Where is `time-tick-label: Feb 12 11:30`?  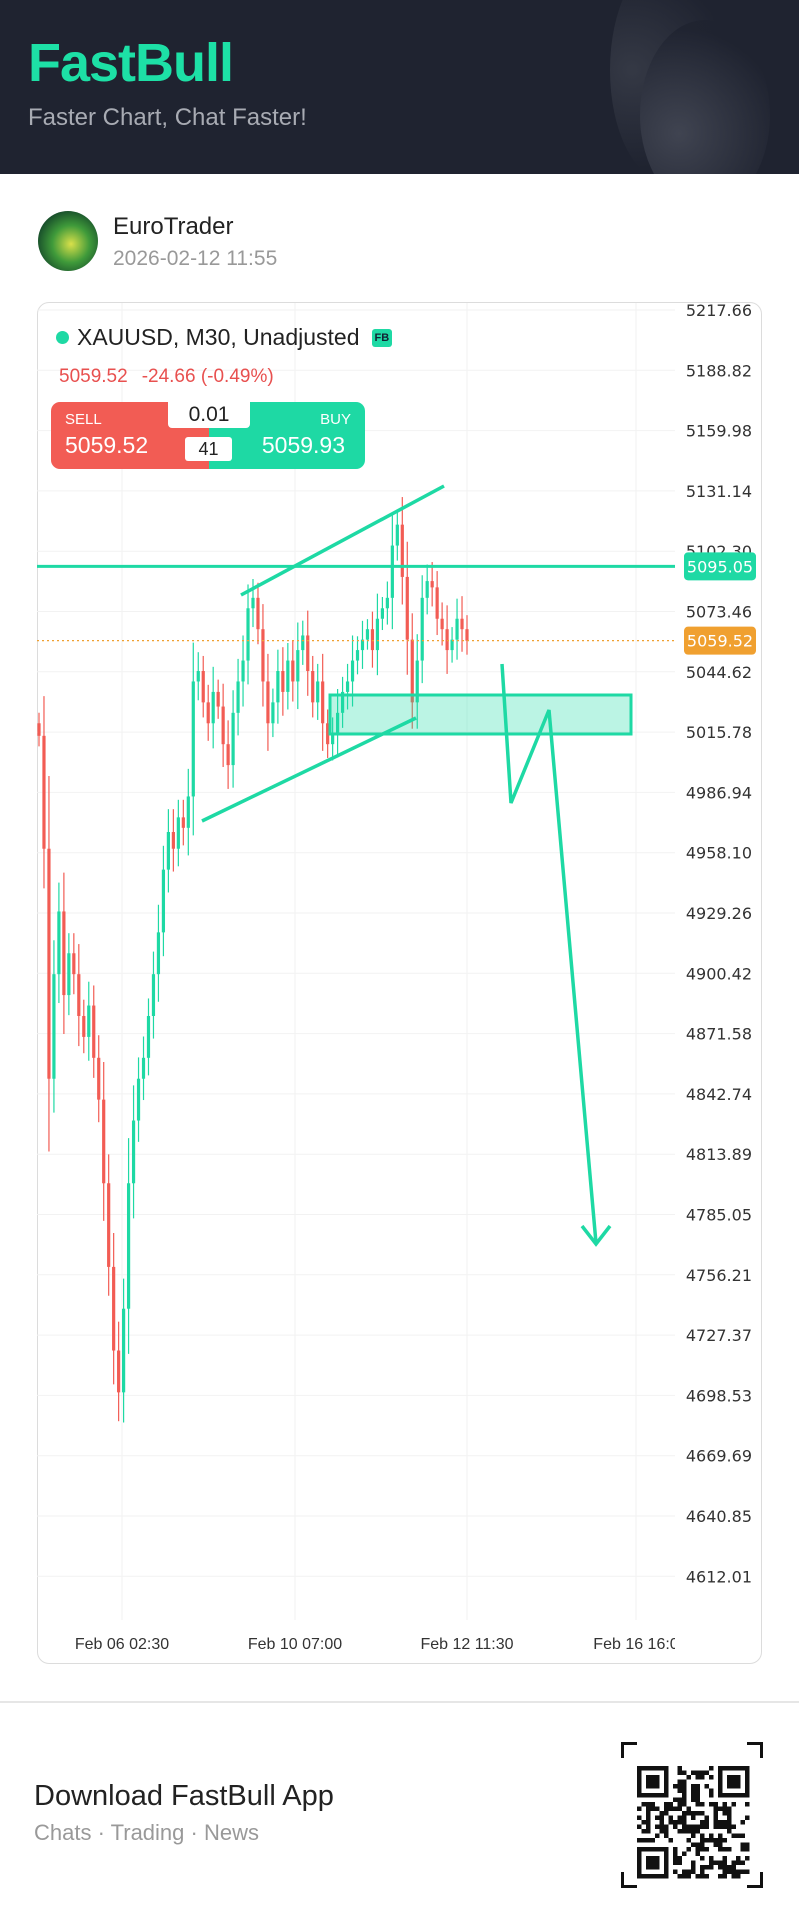
time-tick-label: Feb 12 11:30 is located at coordinates (466, 1644).